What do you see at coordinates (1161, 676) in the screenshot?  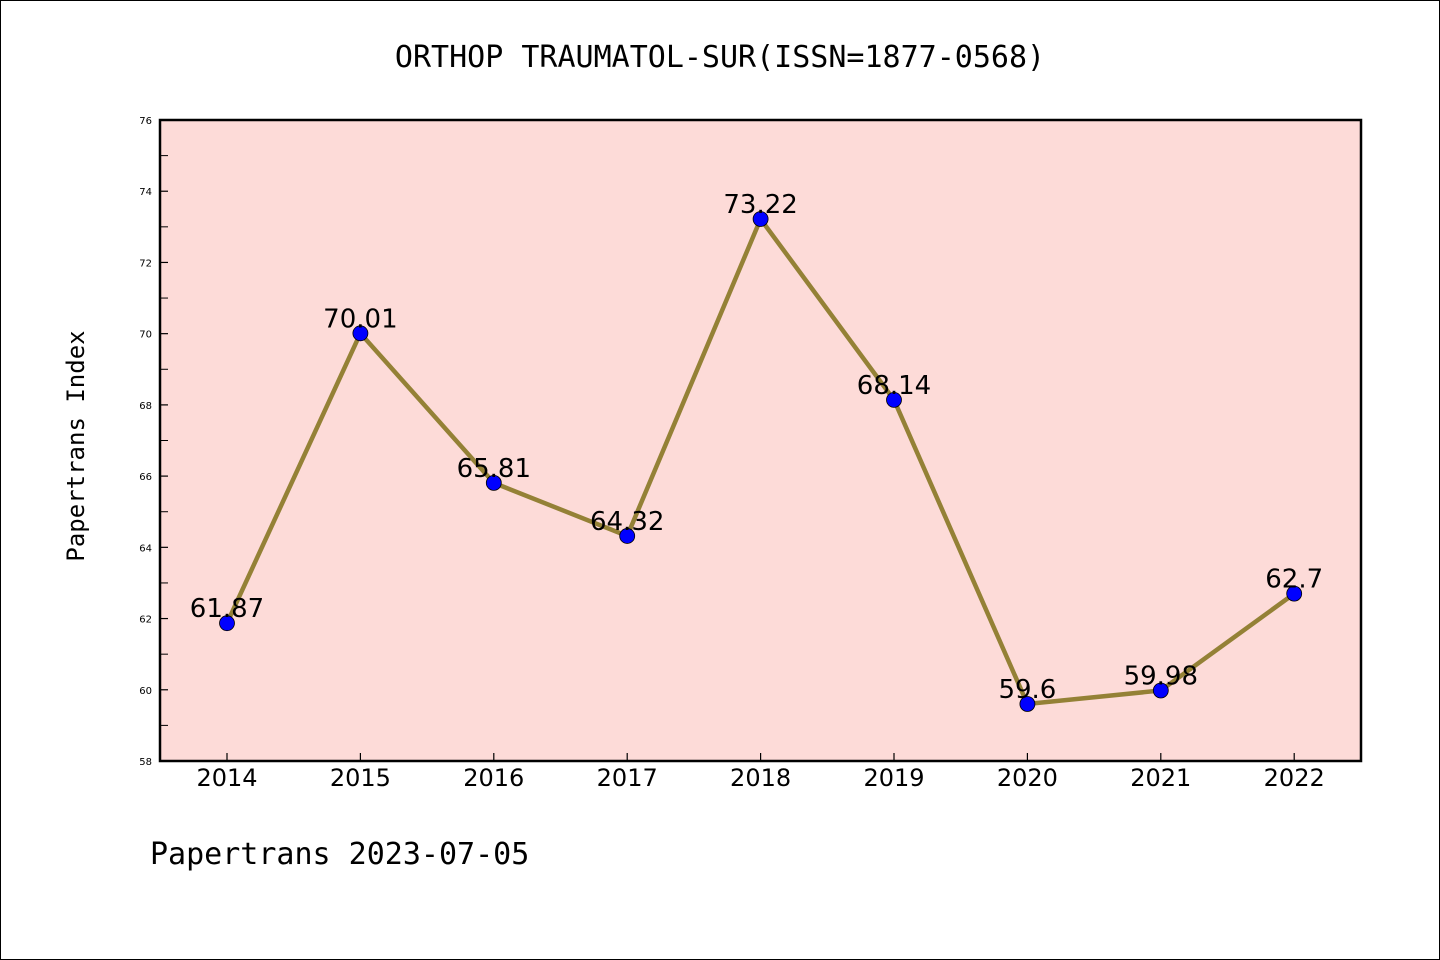 I see `data-label: 59.98` at bounding box center [1161, 676].